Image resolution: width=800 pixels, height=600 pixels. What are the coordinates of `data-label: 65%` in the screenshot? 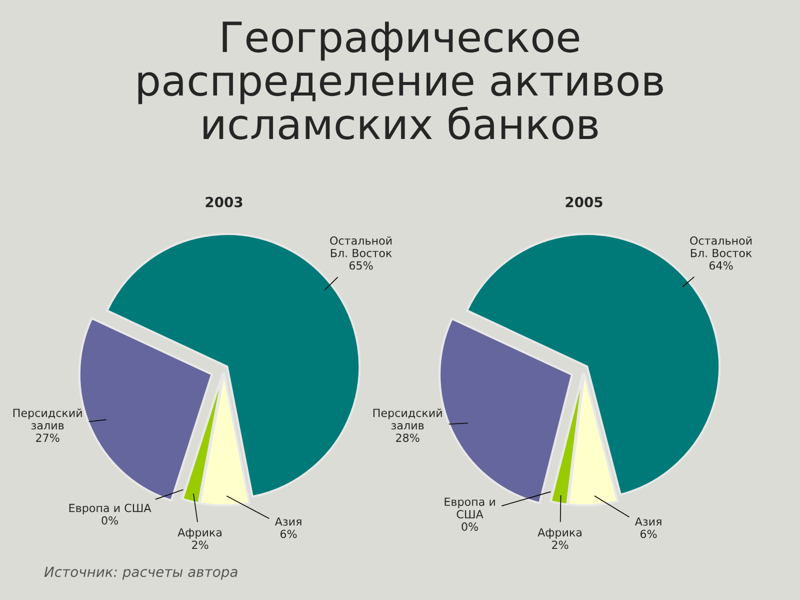 It's located at (361, 265).